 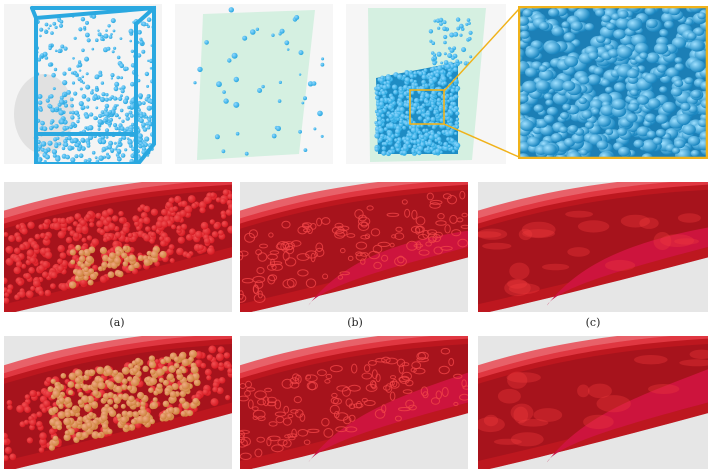 I want to click on panel-sparse-particles-plane, so click(x=254, y=84).